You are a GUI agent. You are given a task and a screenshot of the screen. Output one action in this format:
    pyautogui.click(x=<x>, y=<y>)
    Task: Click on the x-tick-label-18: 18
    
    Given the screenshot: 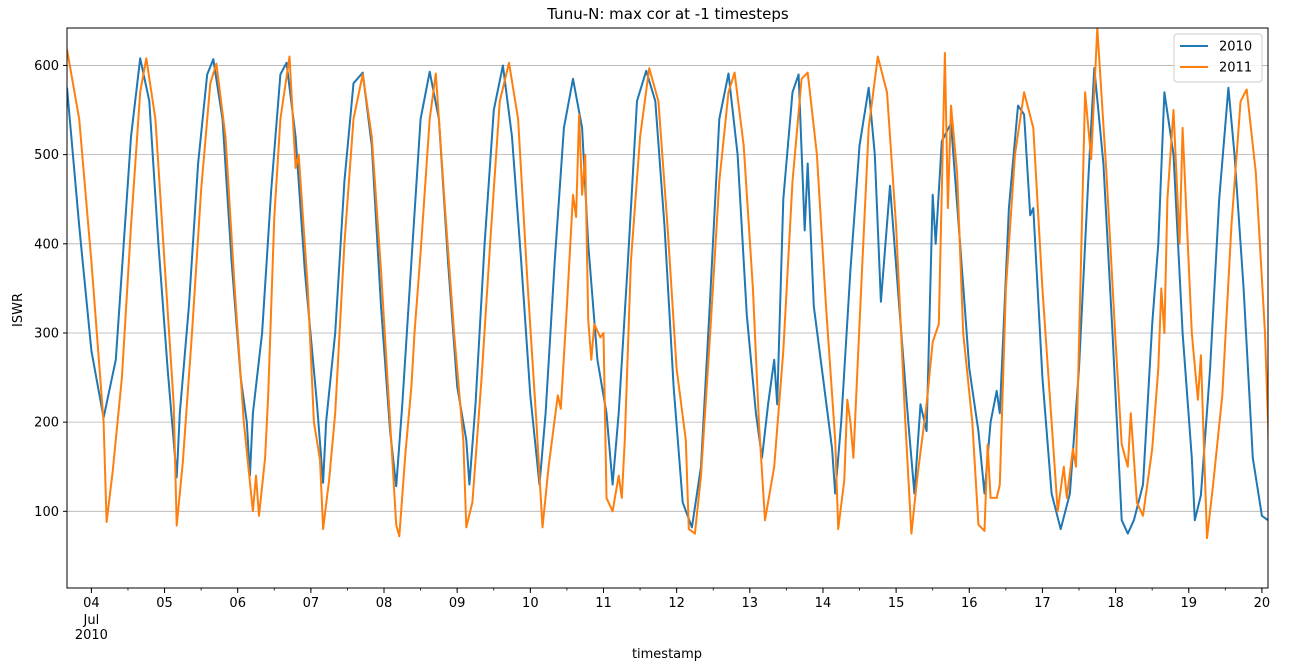 What is the action you would take?
    pyautogui.click(x=1115, y=603)
    